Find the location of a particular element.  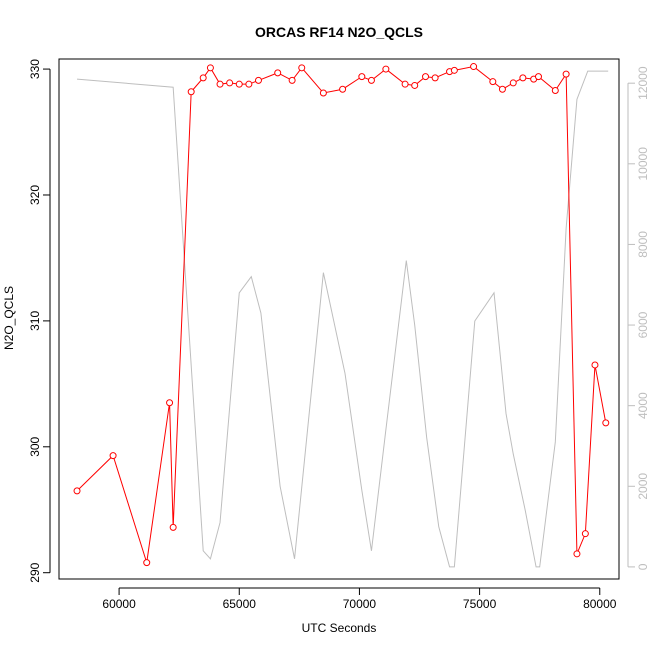

x-tick-label: 75000 is located at coordinates (480, 604).